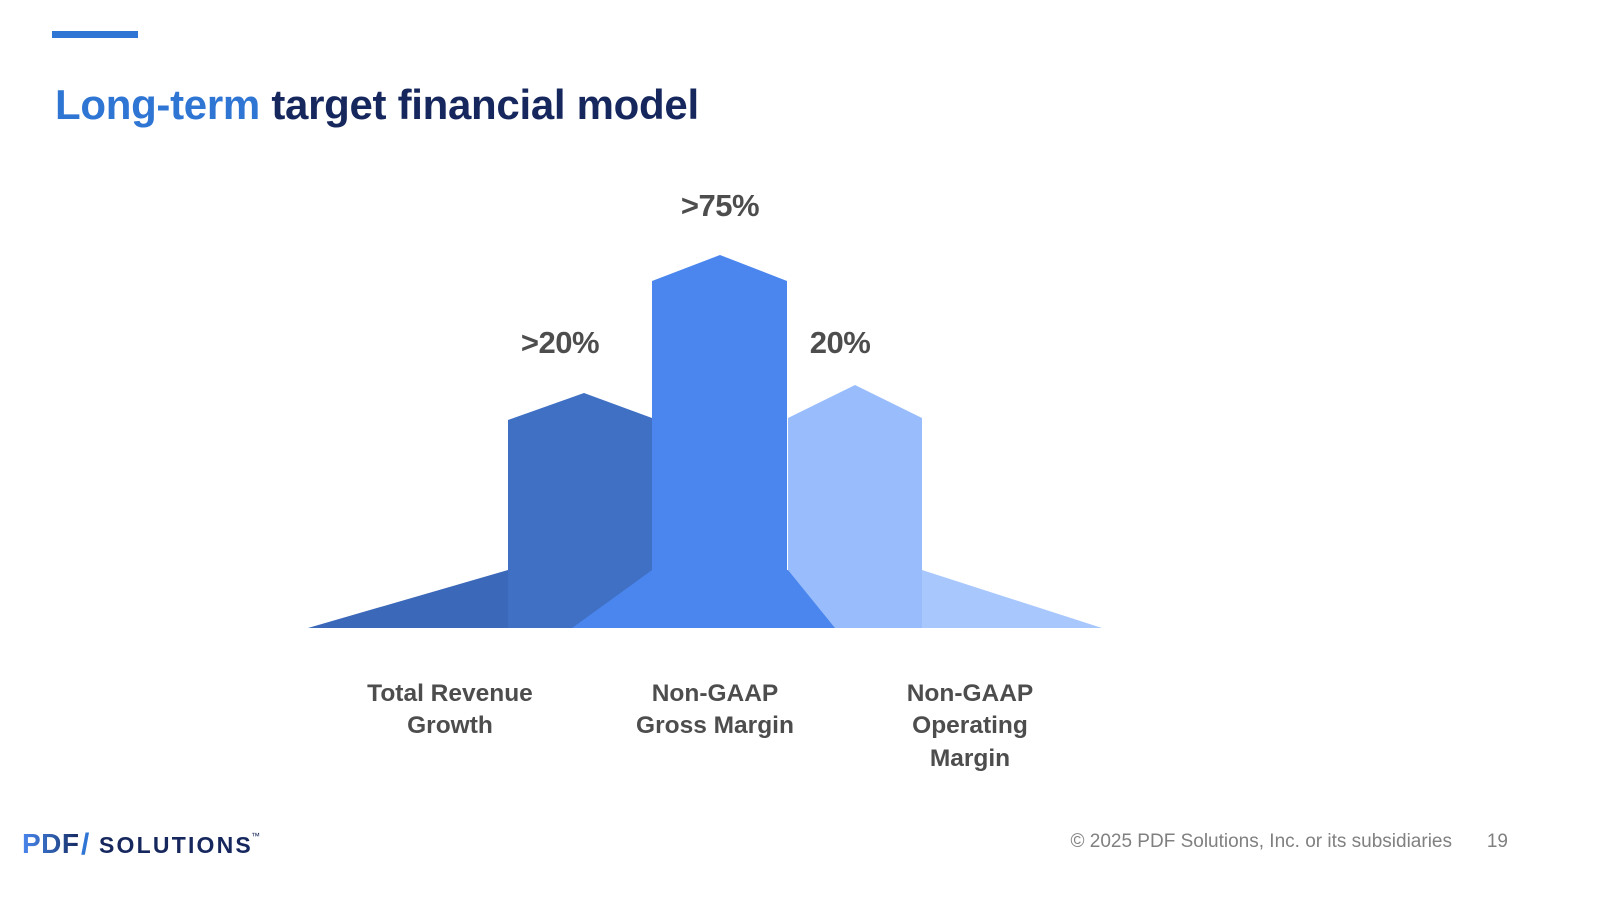 The height and width of the screenshot is (900, 1600). I want to click on pdf-solutions-logo: PDF / SOLUTIONS ™, so click(147, 843).